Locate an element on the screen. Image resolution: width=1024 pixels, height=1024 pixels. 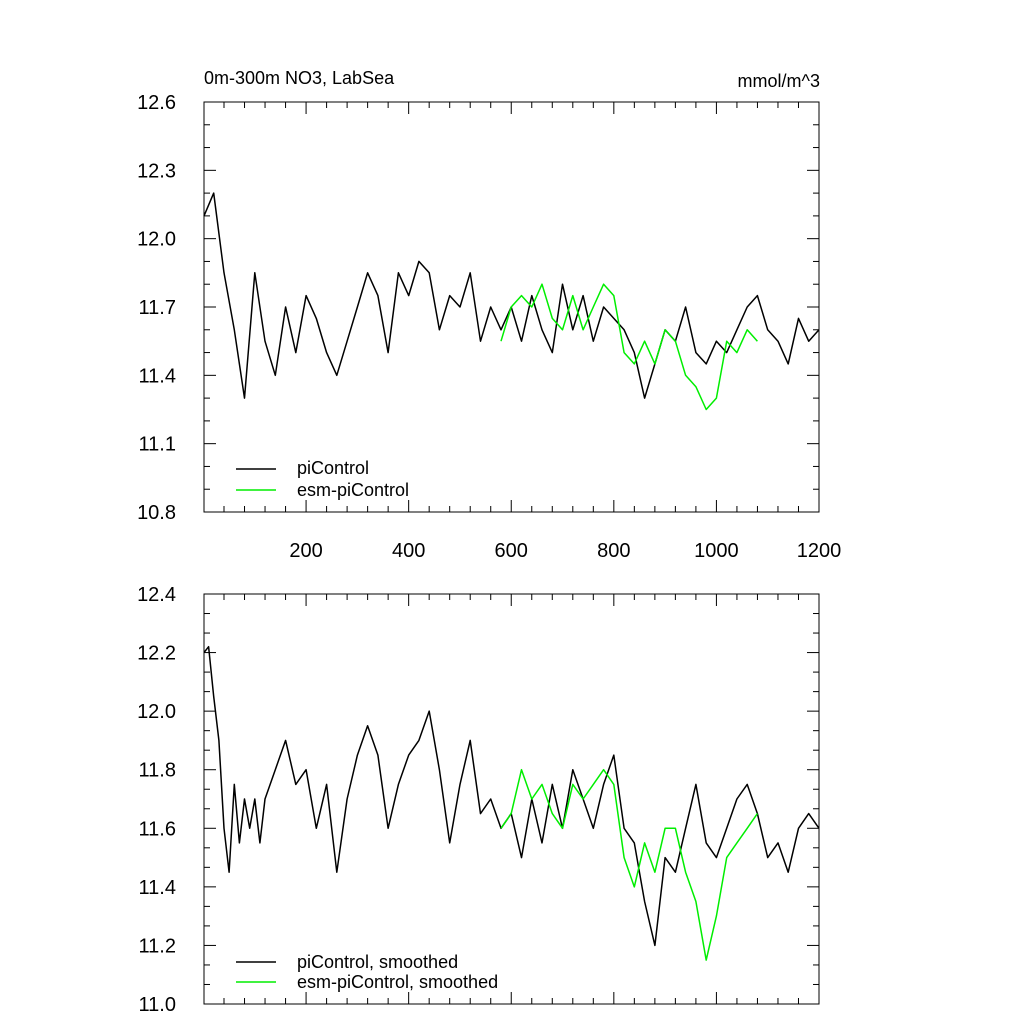
y-tick-label: 12.2 is located at coordinates (156, 654).